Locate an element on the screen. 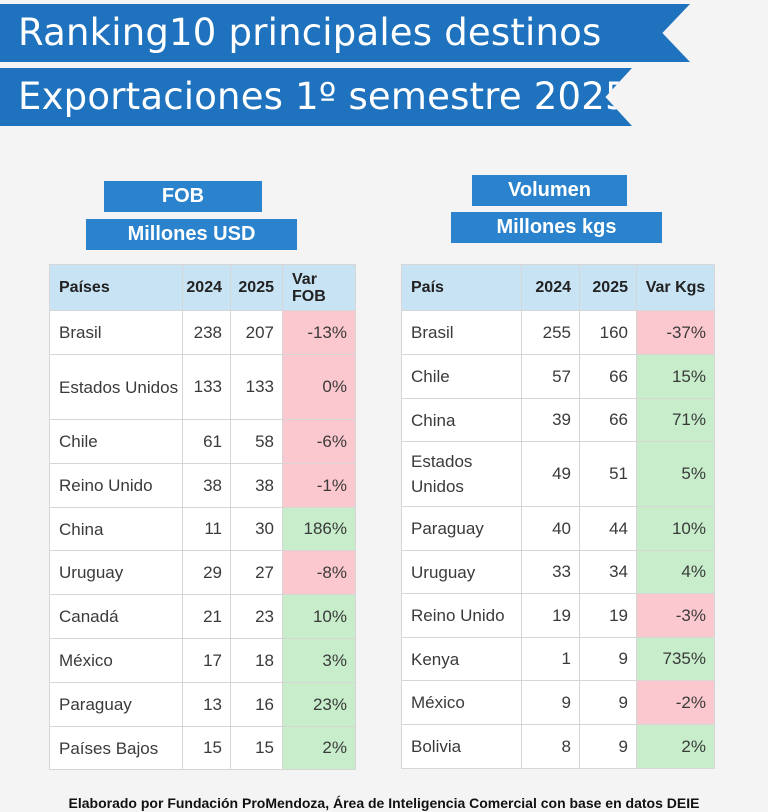  value-2024-cell: 29 is located at coordinates (206, 572).